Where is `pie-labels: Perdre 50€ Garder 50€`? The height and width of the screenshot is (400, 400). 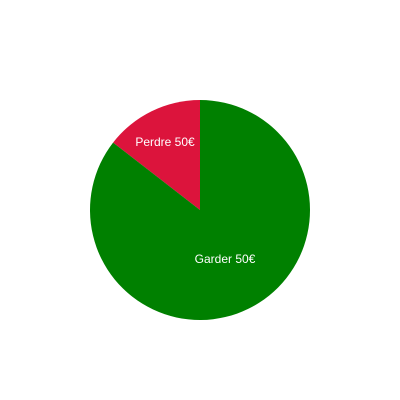 pie-labels: Perdre 50€ Garder 50€ is located at coordinates (195, 200).